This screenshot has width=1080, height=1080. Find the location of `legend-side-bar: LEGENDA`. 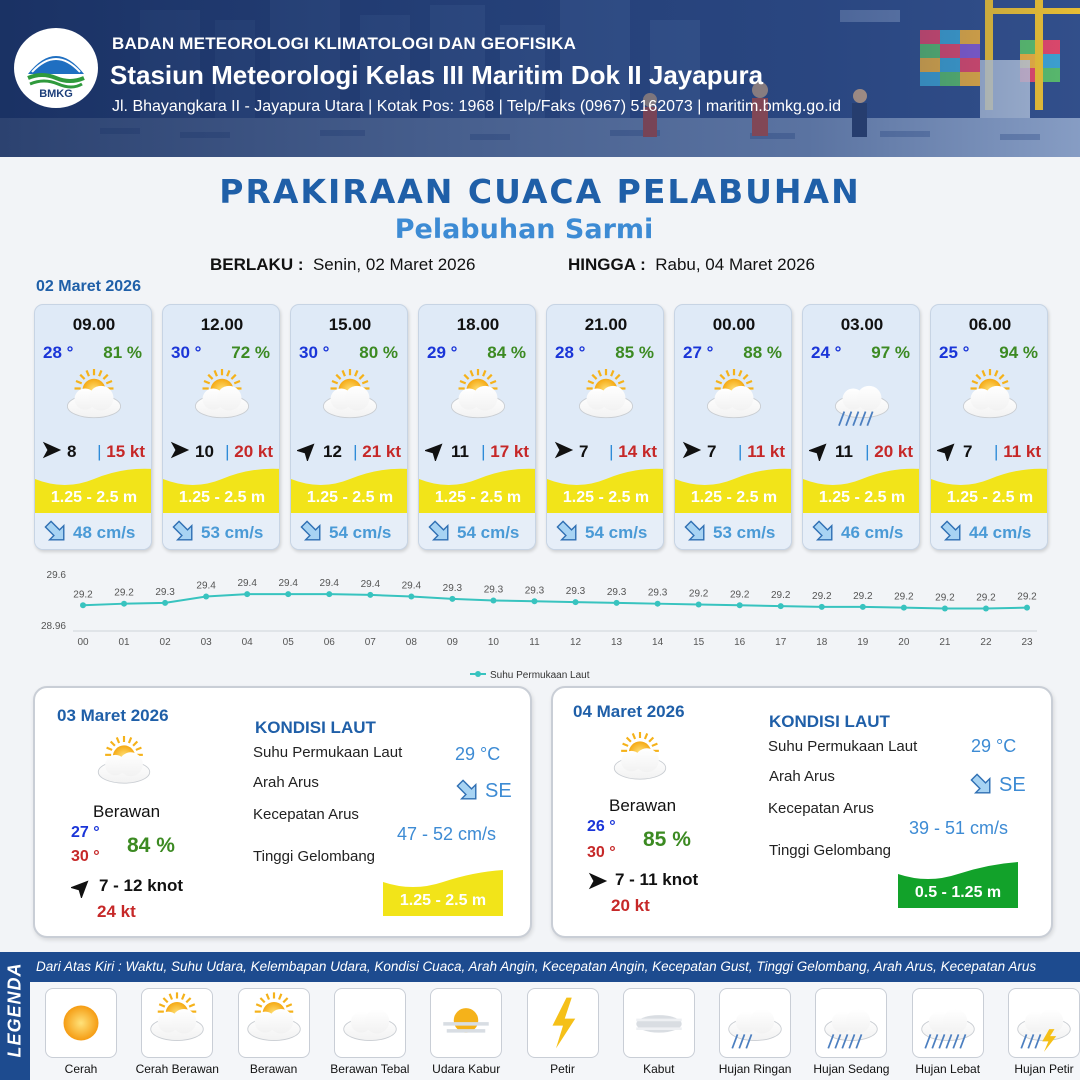

legend-side-bar: LEGENDA is located at coordinates (15, 1016).